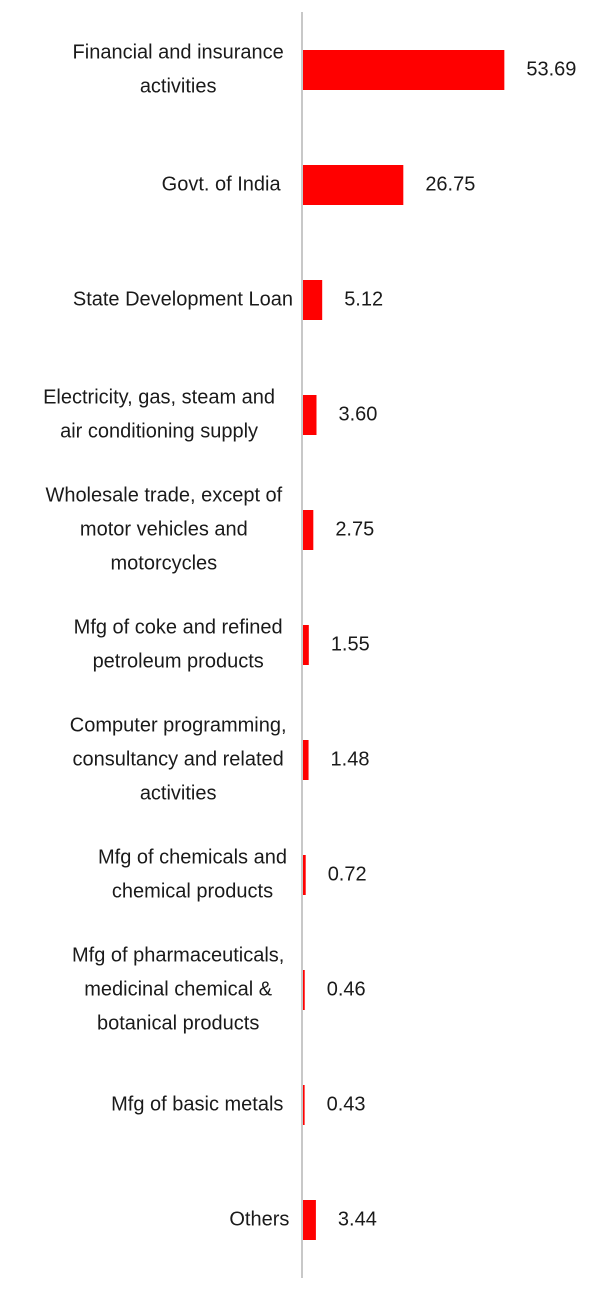 This screenshot has width=611, height=1296. I want to click on category-label-line: State Development Loan, so click(183, 299).